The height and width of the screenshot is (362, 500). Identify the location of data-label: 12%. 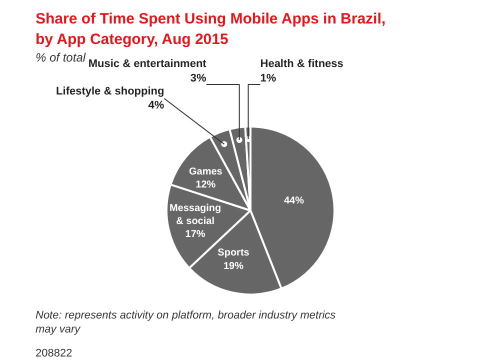
(206, 184).